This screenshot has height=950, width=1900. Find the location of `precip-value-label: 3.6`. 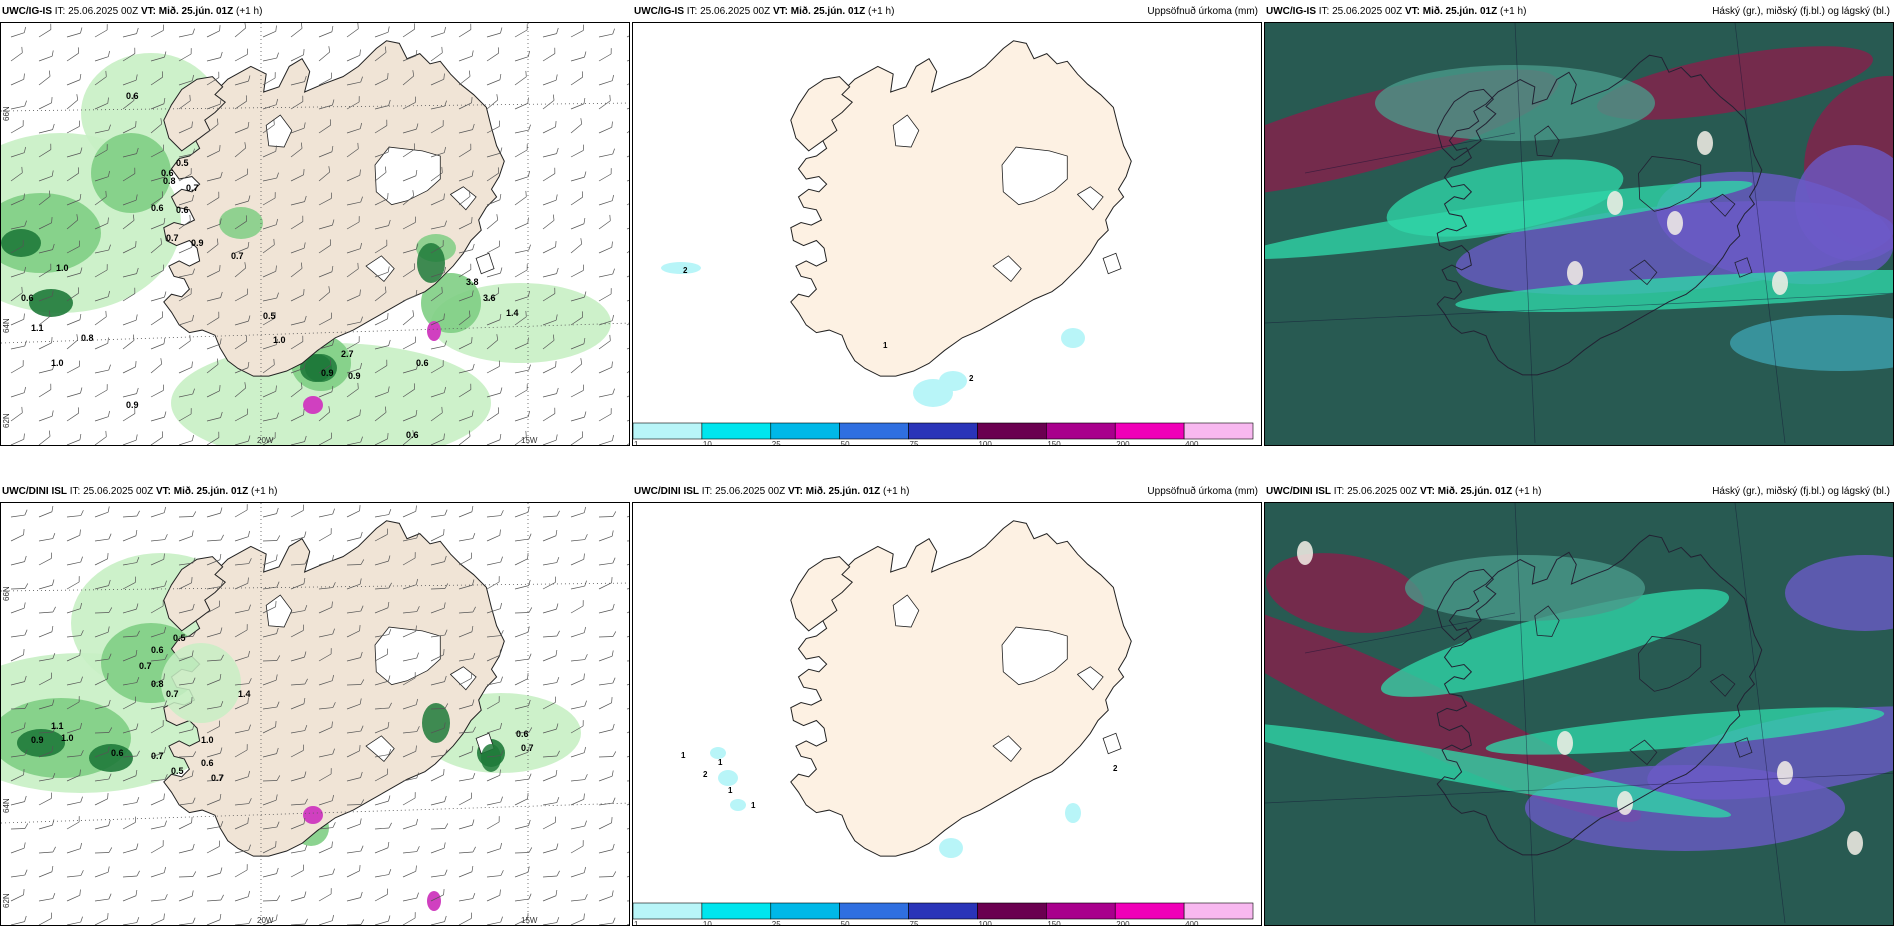

precip-value-label: 3.6 is located at coordinates (489, 298).